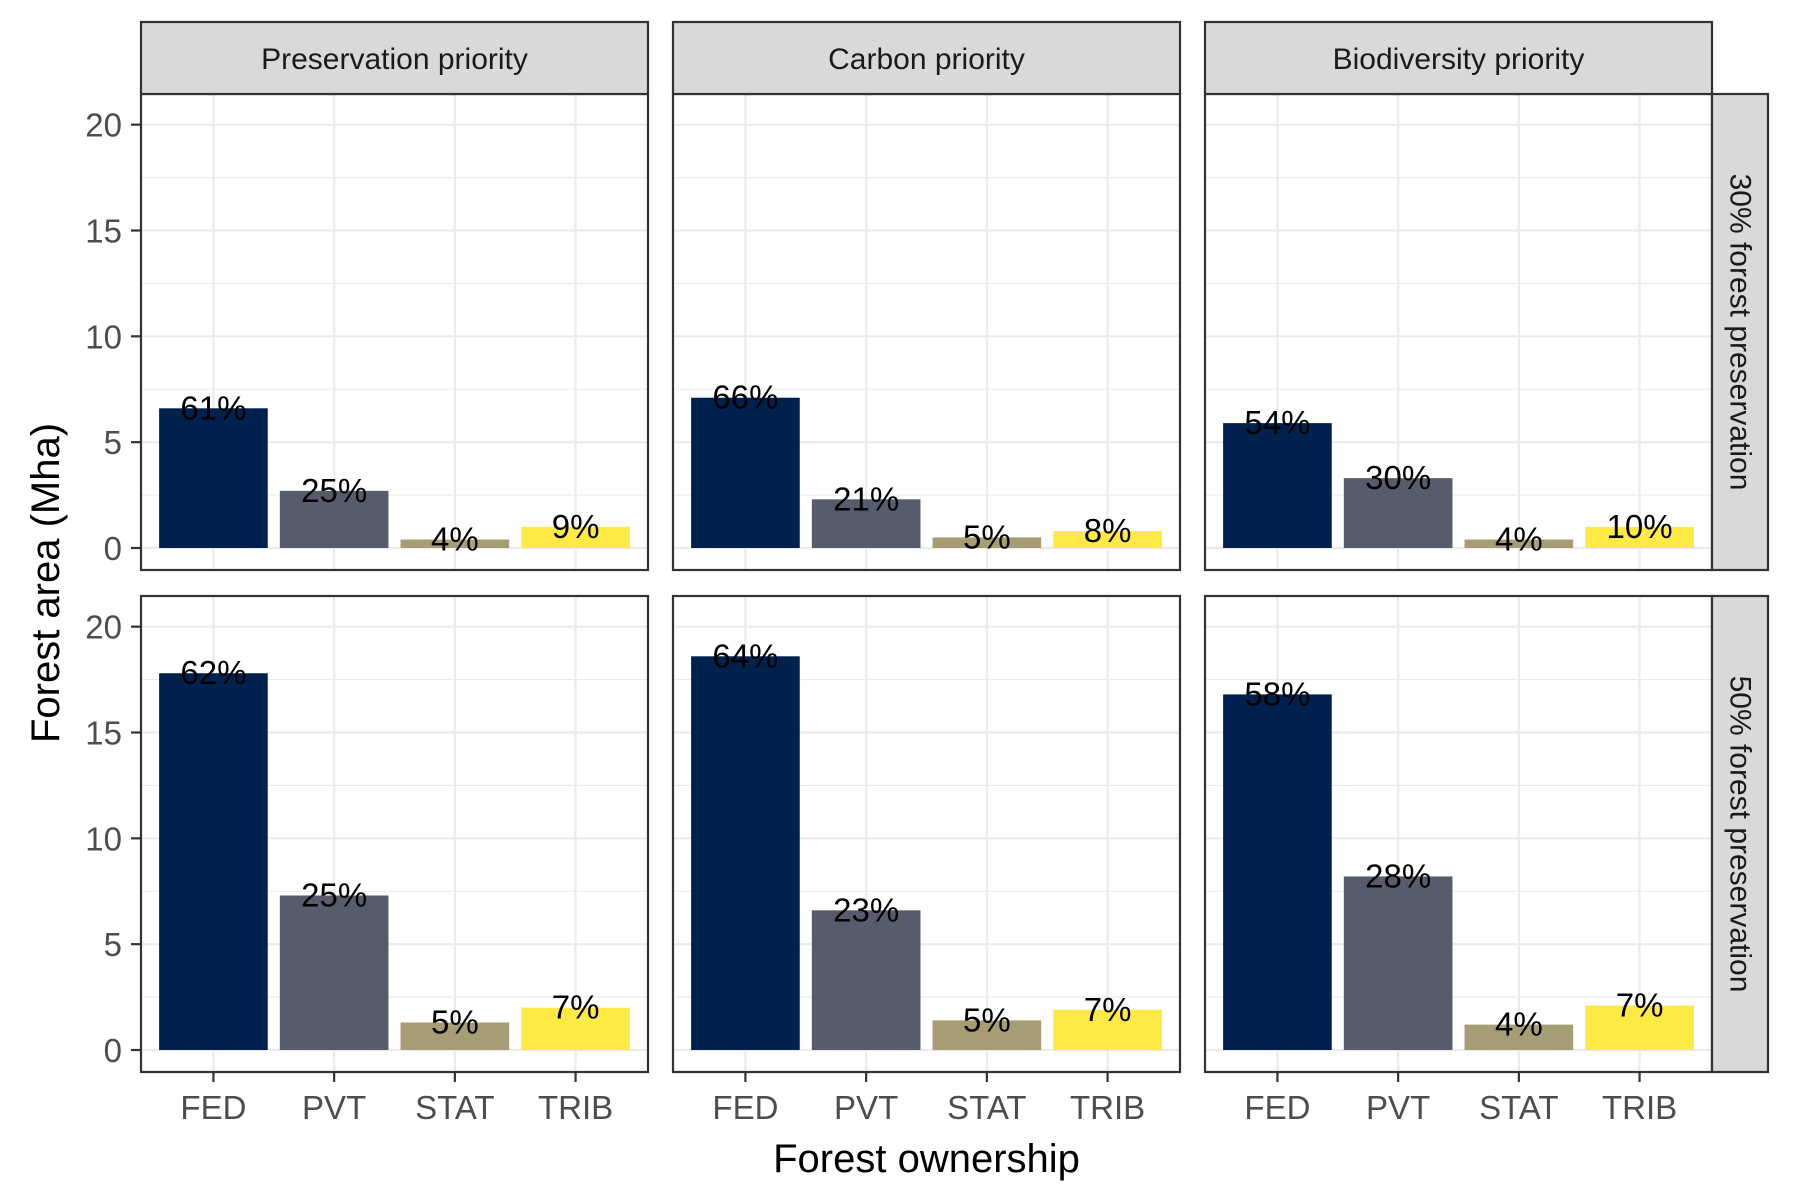 The width and height of the screenshot is (1800, 1200). I want to click on data-label: 10%, so click(1640, 526).